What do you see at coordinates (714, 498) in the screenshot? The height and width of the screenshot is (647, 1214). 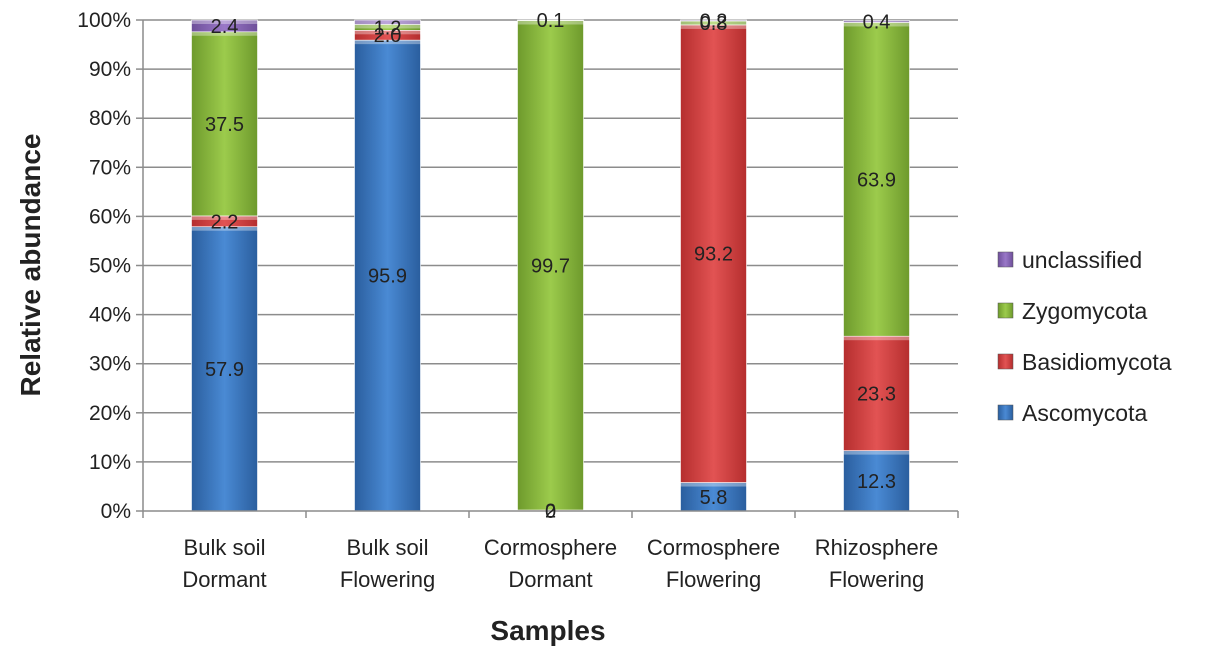 I see `data-label: 5.8` at bounding box center [714, 498].